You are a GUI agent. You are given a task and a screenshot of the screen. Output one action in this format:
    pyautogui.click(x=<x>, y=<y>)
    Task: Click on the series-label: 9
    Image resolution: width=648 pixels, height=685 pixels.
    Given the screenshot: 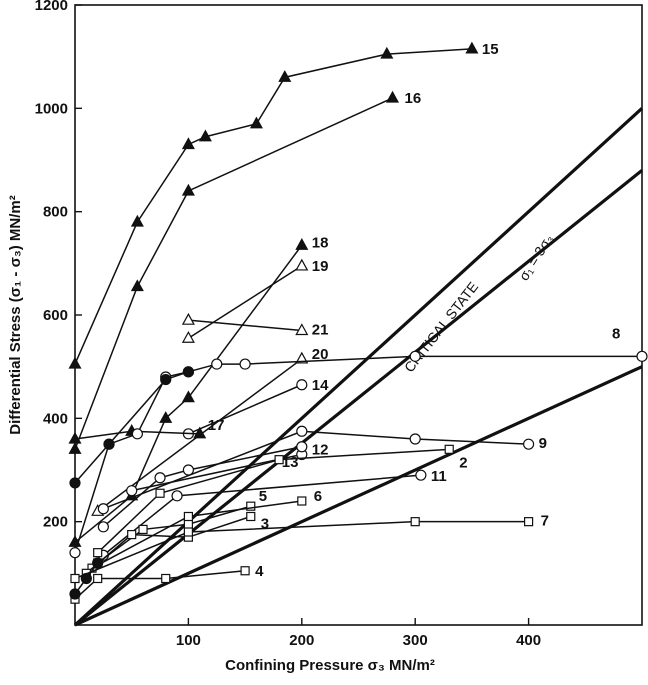 What is the action you would take?
    pyautogui.click(x=543, y=443)
    